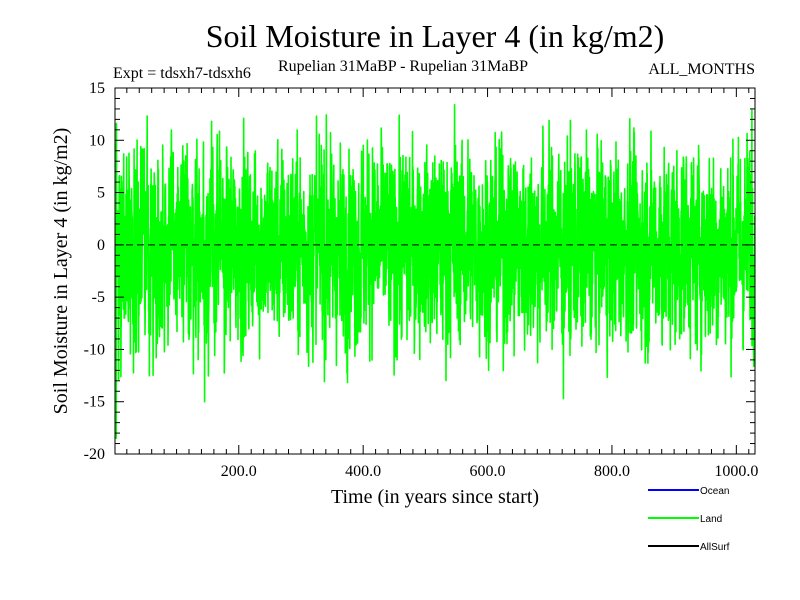 This screenshot has height=600, width=800. I want to click on y-tick-label: -20, so click(94, 454).